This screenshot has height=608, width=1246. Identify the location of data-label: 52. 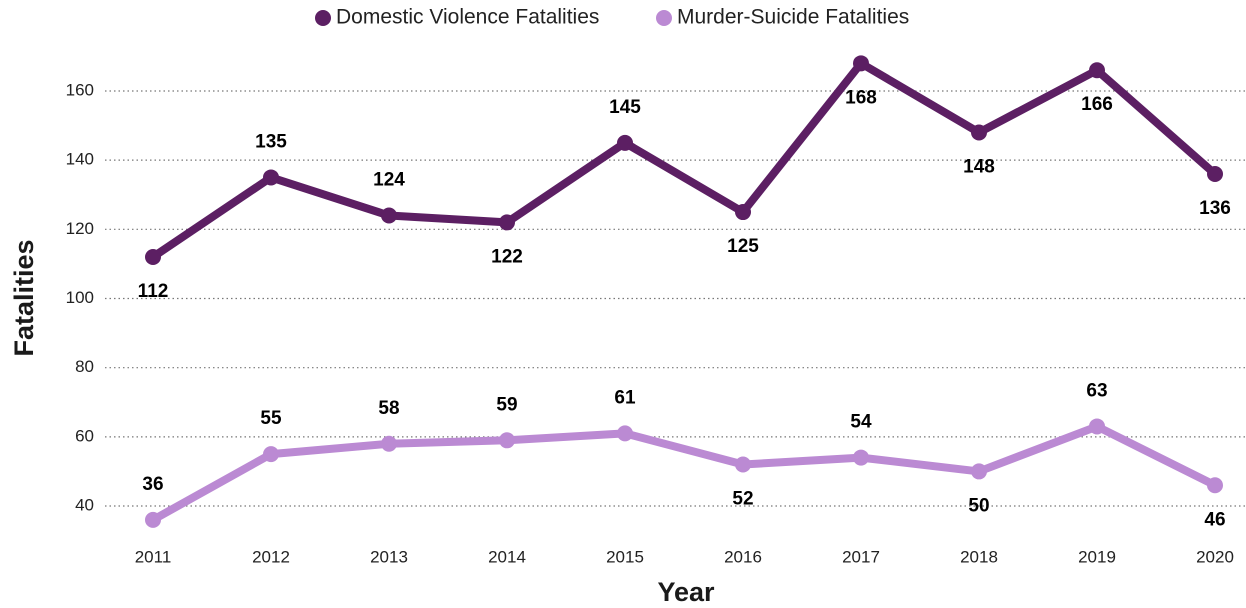
(742, 499).